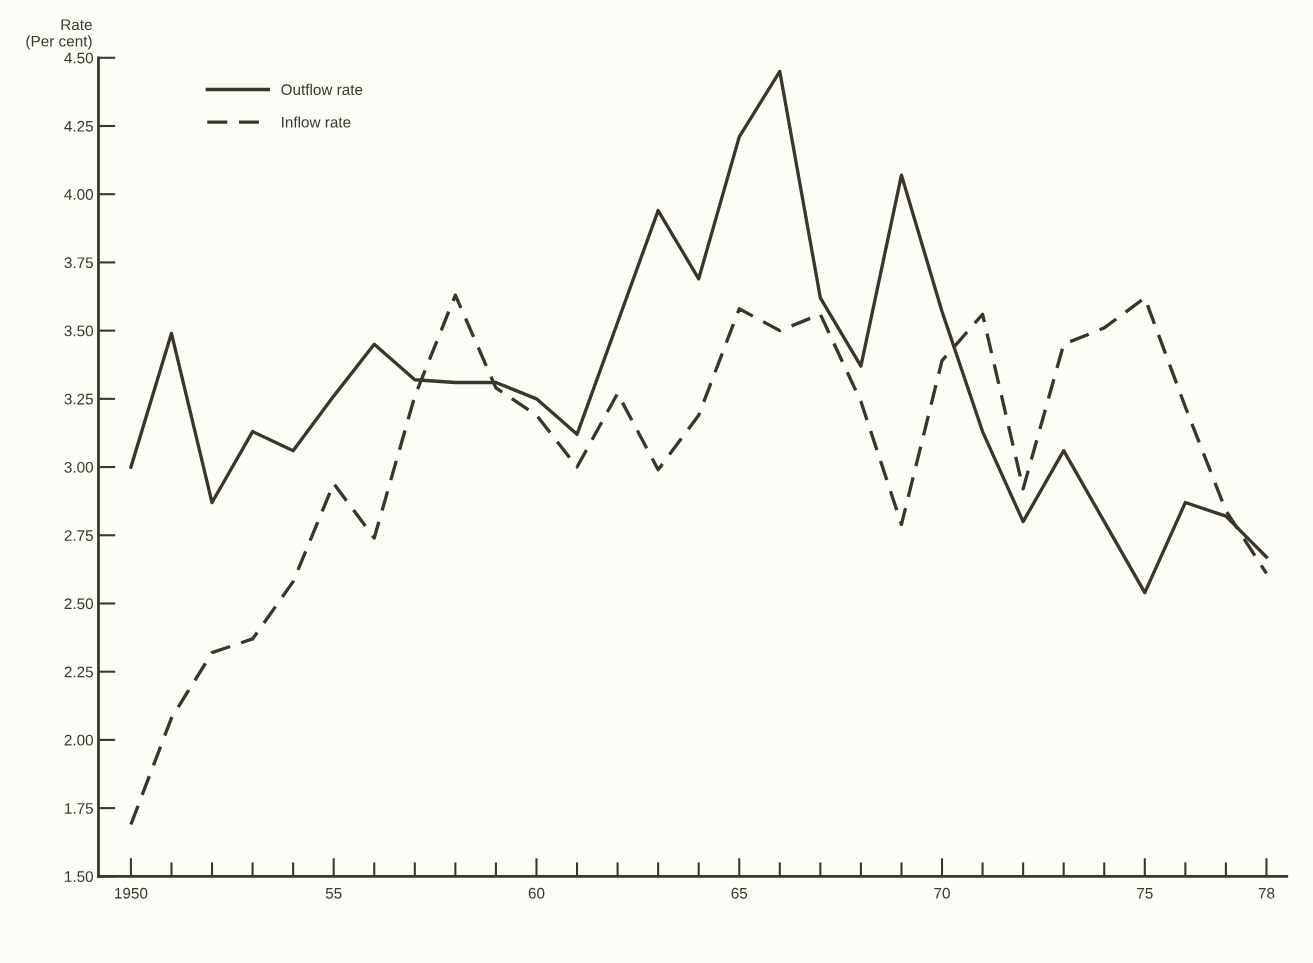 The width and height of the screenshot is (1313, 963). I want to click on x-tick-label: 70, so click(942, 893).